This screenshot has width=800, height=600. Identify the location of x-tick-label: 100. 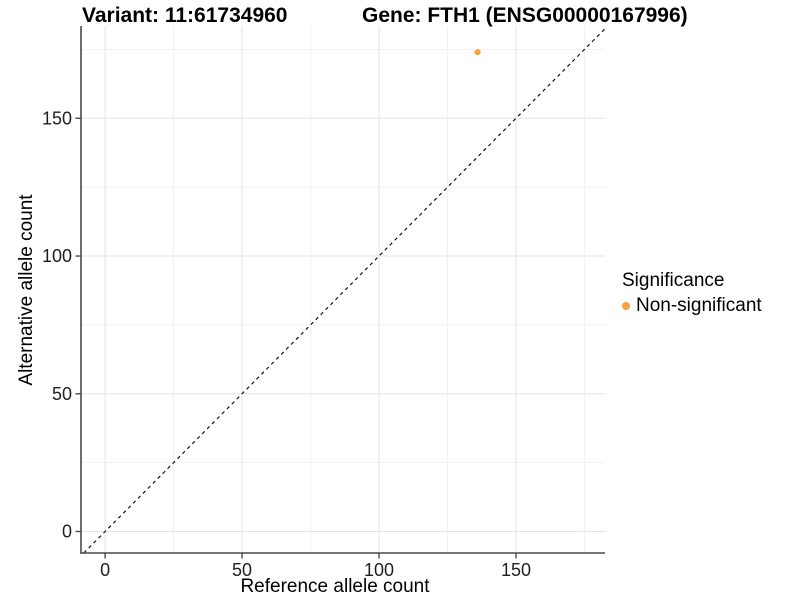
(379, 570).